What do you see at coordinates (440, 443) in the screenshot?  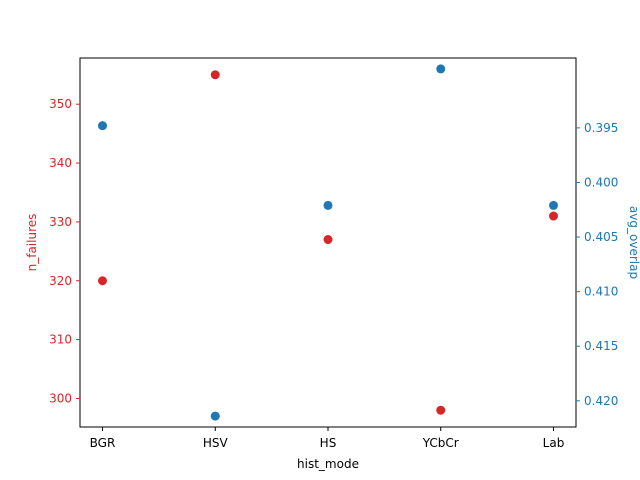 I see `x-tick-label: YCbCr` at bounding box center [440, 443].